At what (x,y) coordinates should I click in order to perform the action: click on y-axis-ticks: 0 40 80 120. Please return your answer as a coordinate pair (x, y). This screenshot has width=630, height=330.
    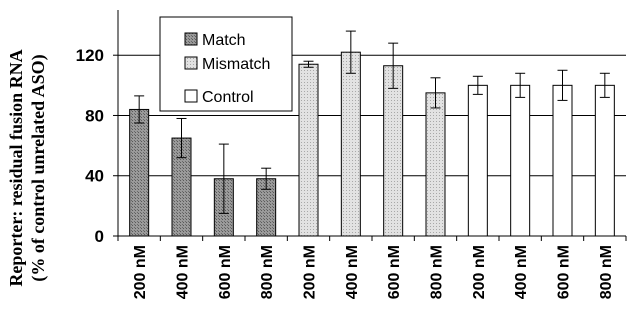
    Looking at the image, I should click on (97, 146).